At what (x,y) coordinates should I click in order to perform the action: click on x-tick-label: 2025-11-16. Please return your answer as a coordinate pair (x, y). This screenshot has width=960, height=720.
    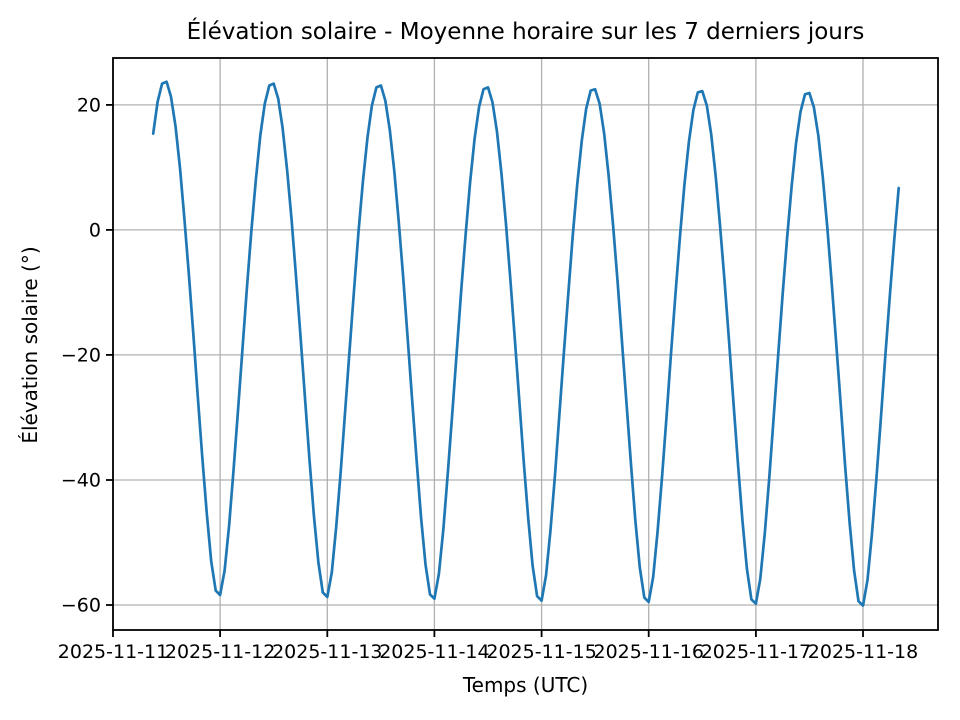
    Looking at the image, I should click on (648, 652).